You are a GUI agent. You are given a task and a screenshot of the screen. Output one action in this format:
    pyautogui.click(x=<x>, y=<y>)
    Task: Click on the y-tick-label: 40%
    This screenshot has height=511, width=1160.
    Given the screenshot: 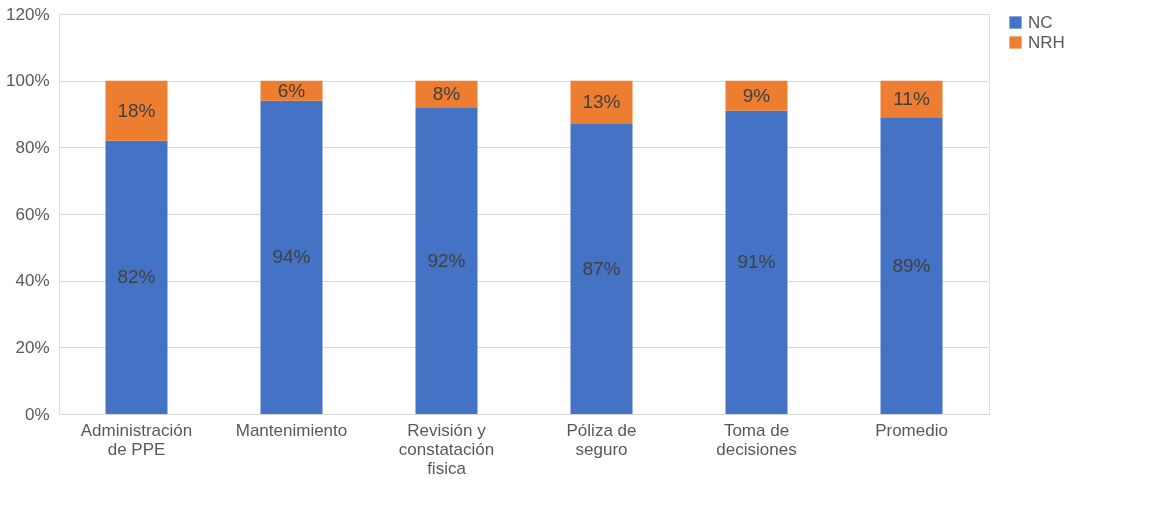 What is the action you would take?
    pyautogui.click(x=32, y=281)
    